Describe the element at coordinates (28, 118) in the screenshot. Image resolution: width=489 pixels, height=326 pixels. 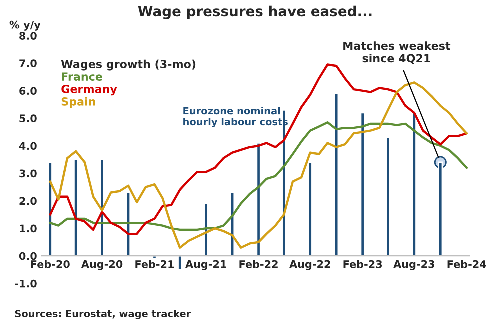
I see `y-tick-label: 5.0` at that location.